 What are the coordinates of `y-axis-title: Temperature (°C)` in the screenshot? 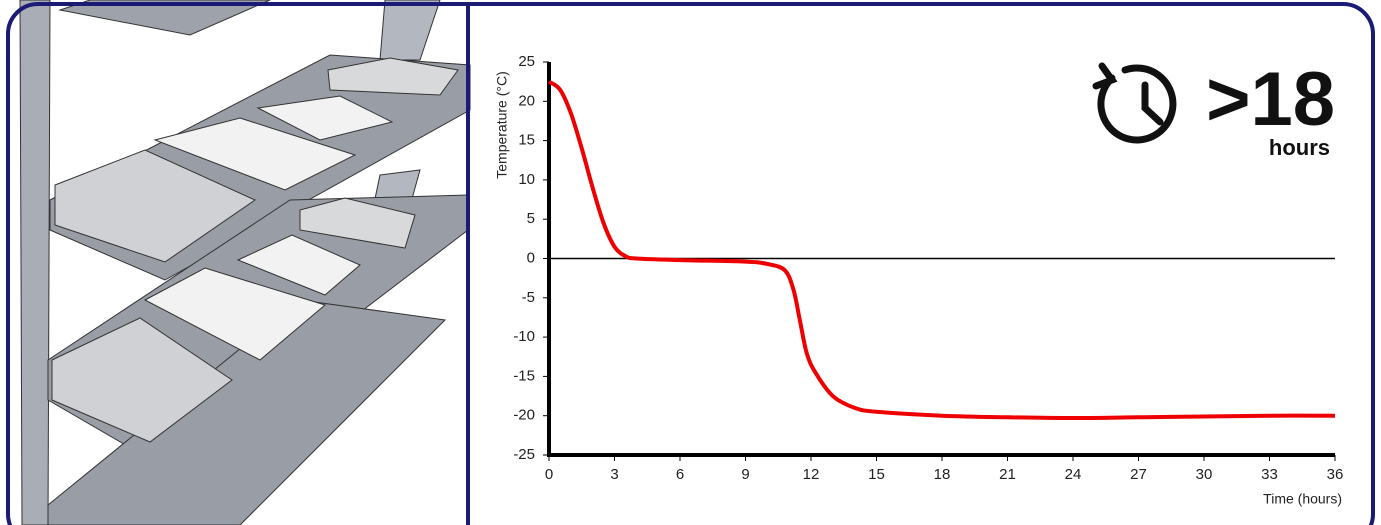 It's located at (502, 125).